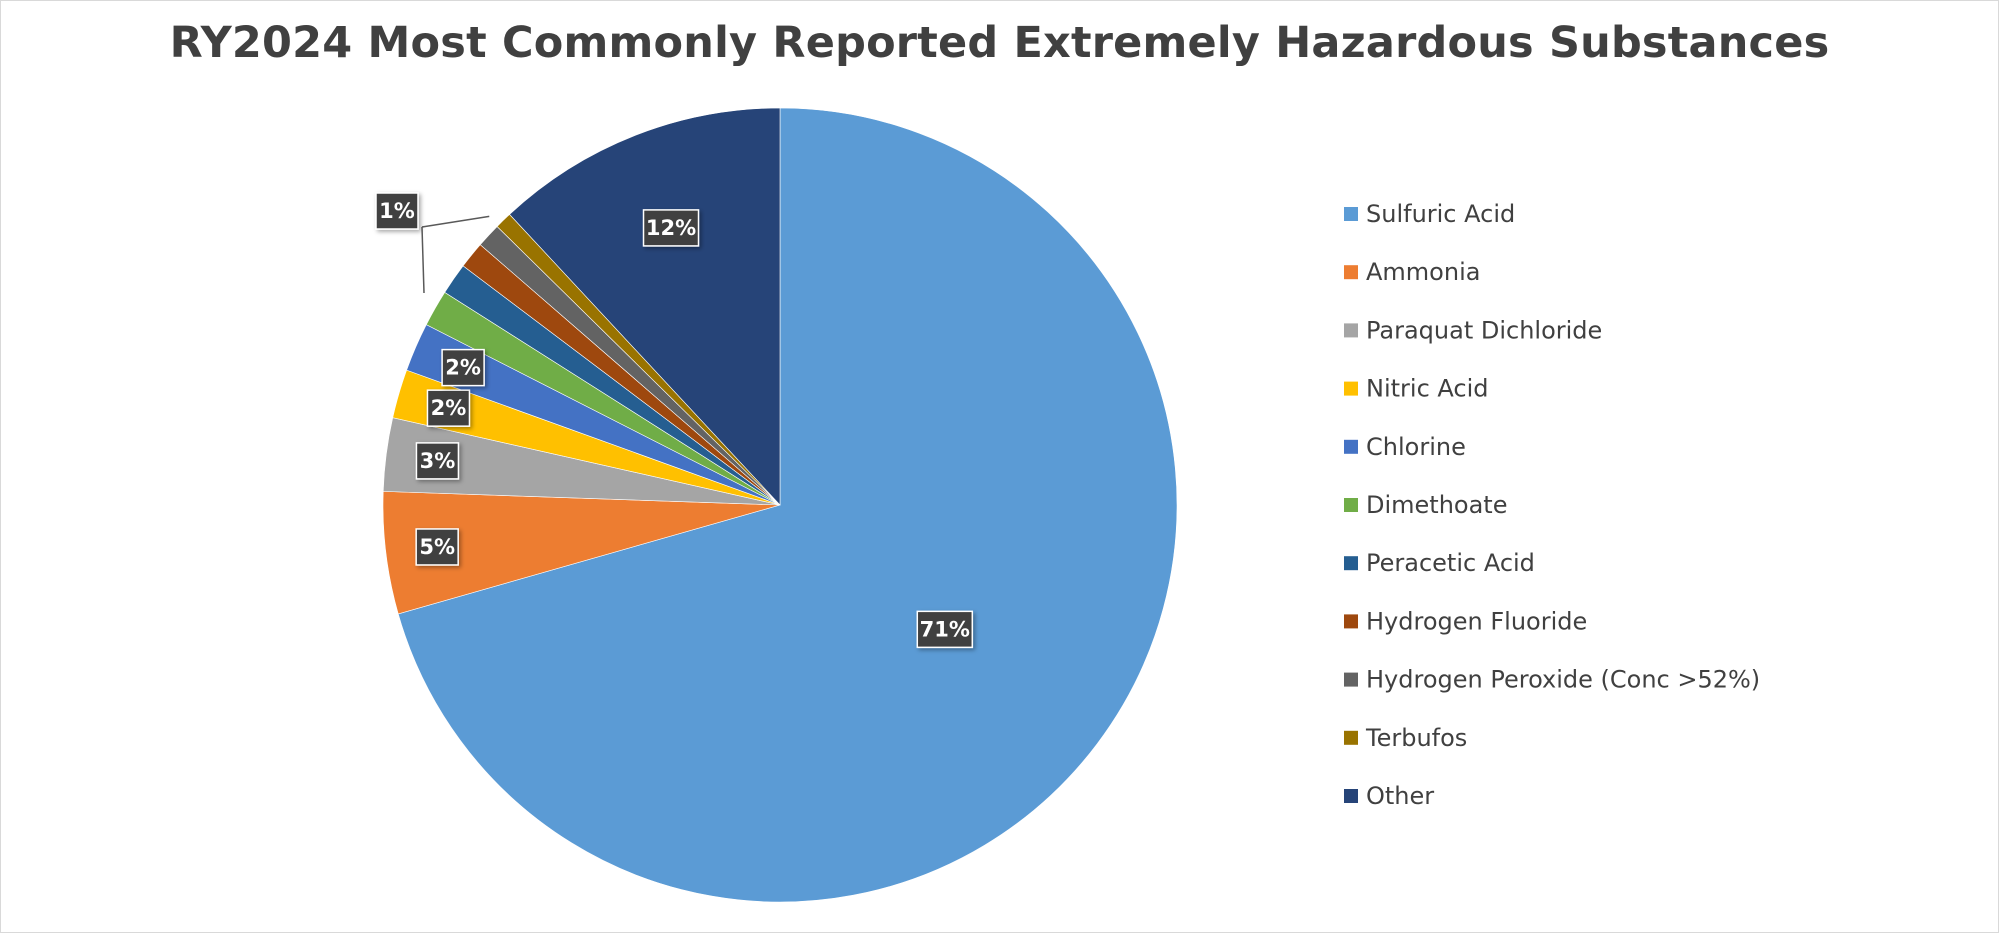  I want to click on legend-item-dimethoate: Dimethoate, so click(1425, 505).